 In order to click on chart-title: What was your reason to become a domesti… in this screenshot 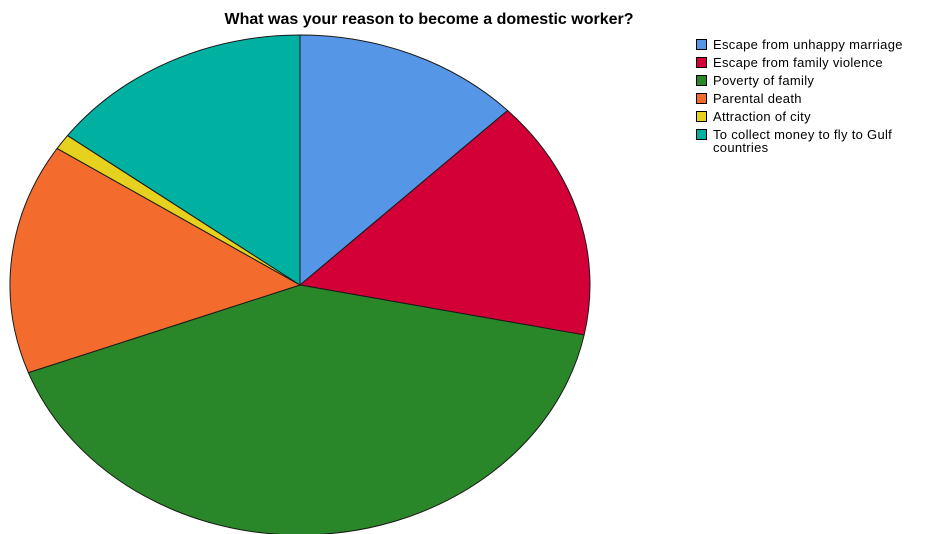, I will do `click(429, 19)`.